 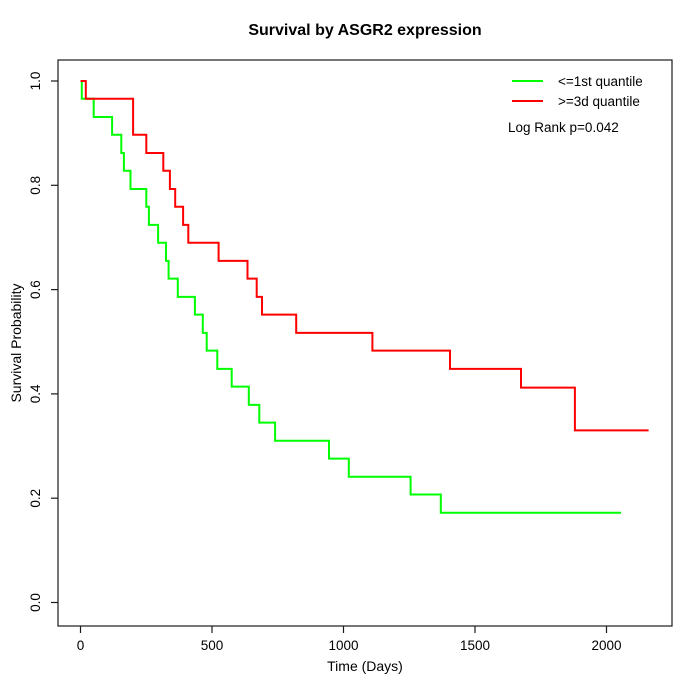 What do you see at coordinates (599, 101) in the screenshot?
I see `legend-label-high-quantile: >=3d quantile` at bounding box center [599, 101].